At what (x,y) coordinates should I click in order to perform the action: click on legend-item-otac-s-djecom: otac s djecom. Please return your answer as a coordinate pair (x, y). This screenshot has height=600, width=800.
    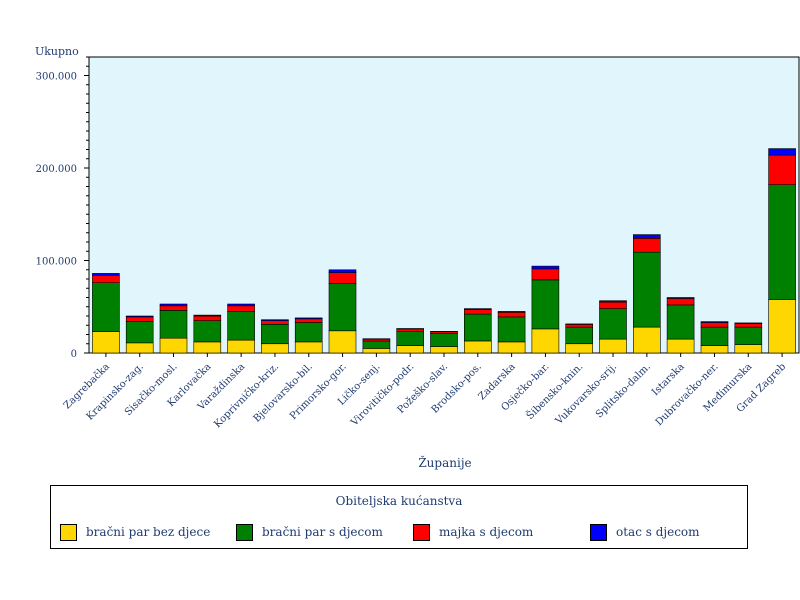
    Looking at the image, I should click on (645, 532).